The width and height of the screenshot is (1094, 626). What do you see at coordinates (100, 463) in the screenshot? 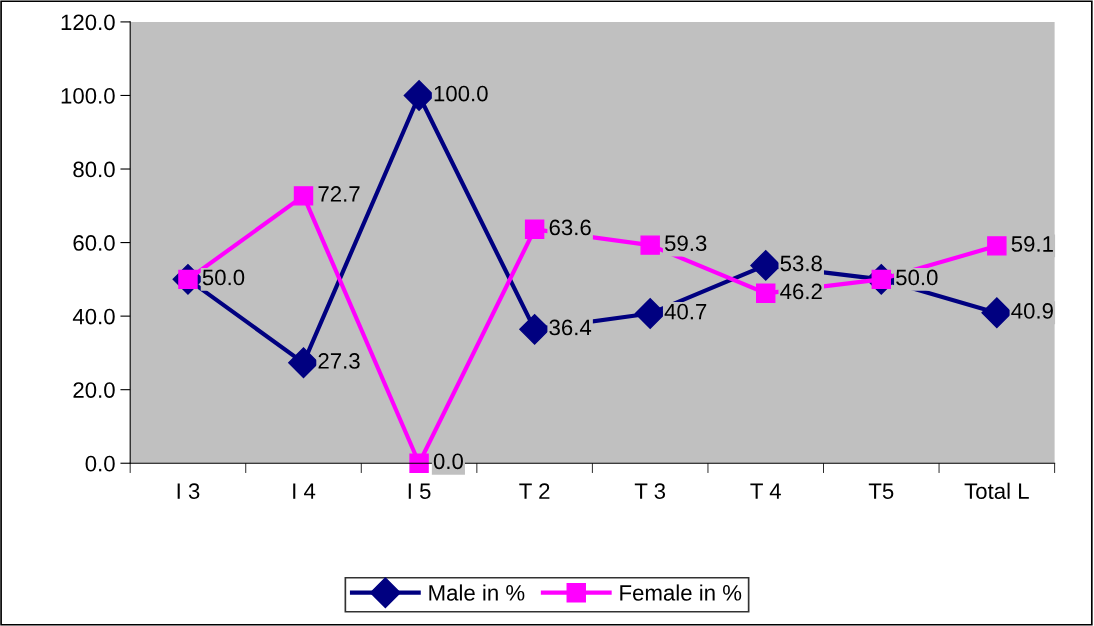
I see `y-tick-label: 0.0` at bounding box center [100, 463].